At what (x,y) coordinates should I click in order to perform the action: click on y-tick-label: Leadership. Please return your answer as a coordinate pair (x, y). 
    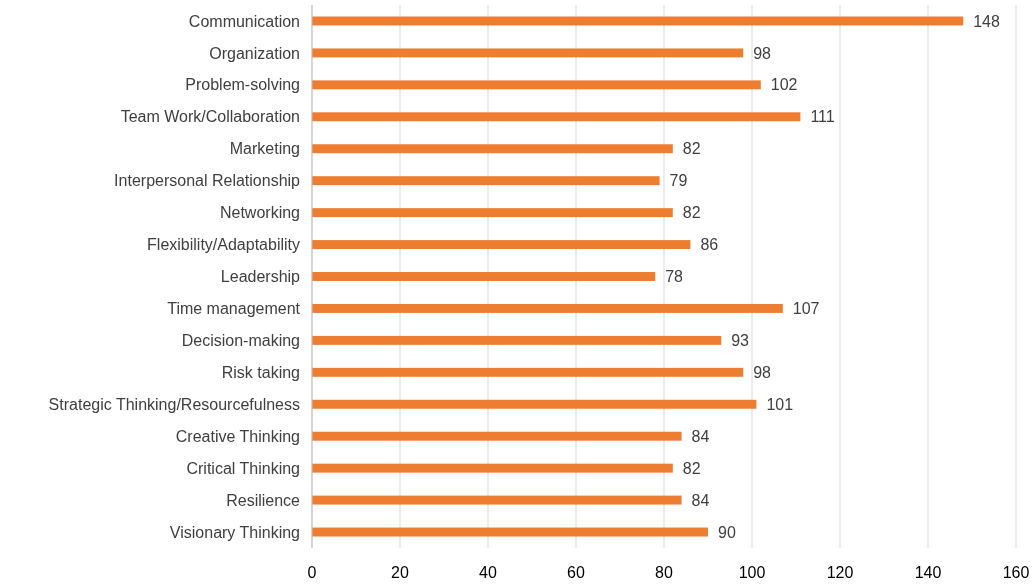
    Looking at the image, I should click on (260, 277).